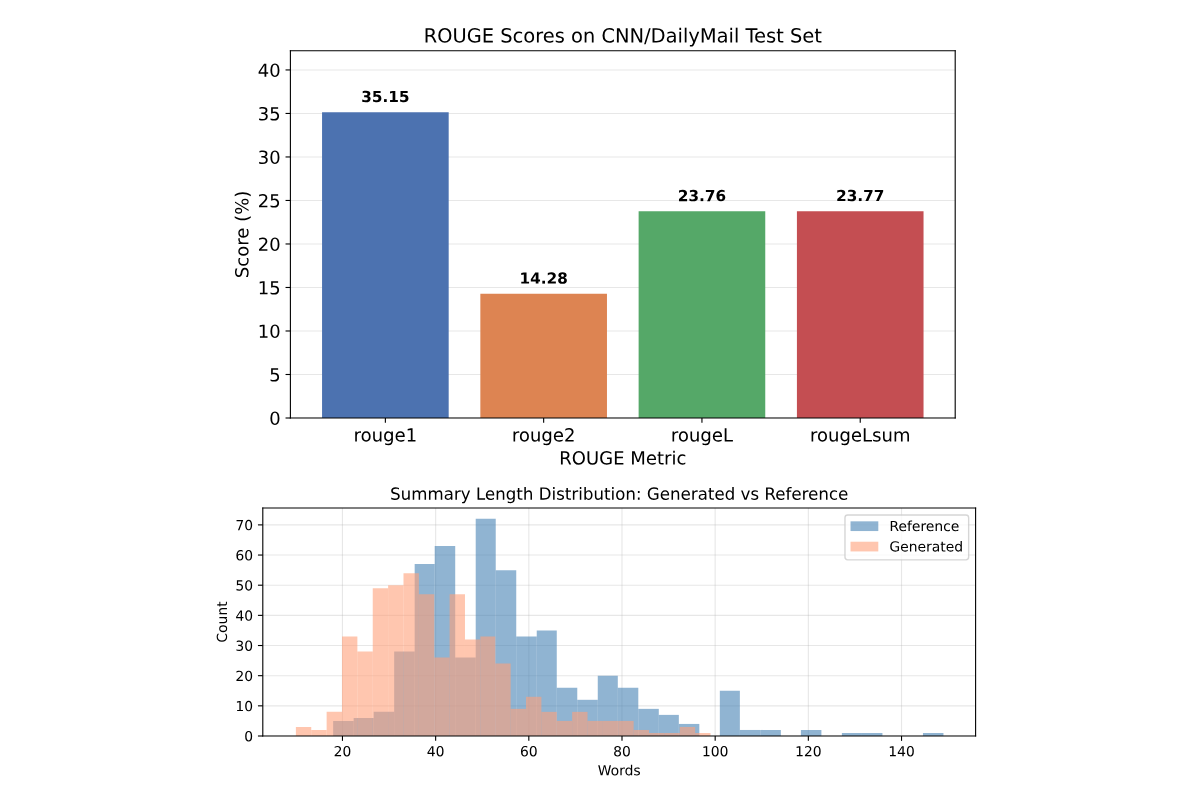  Describe the element at coordinates (623, 37) in the screenshot. I see `chart-title: ROUGE Scores on CNN/DailyMail Test Set` at that location.